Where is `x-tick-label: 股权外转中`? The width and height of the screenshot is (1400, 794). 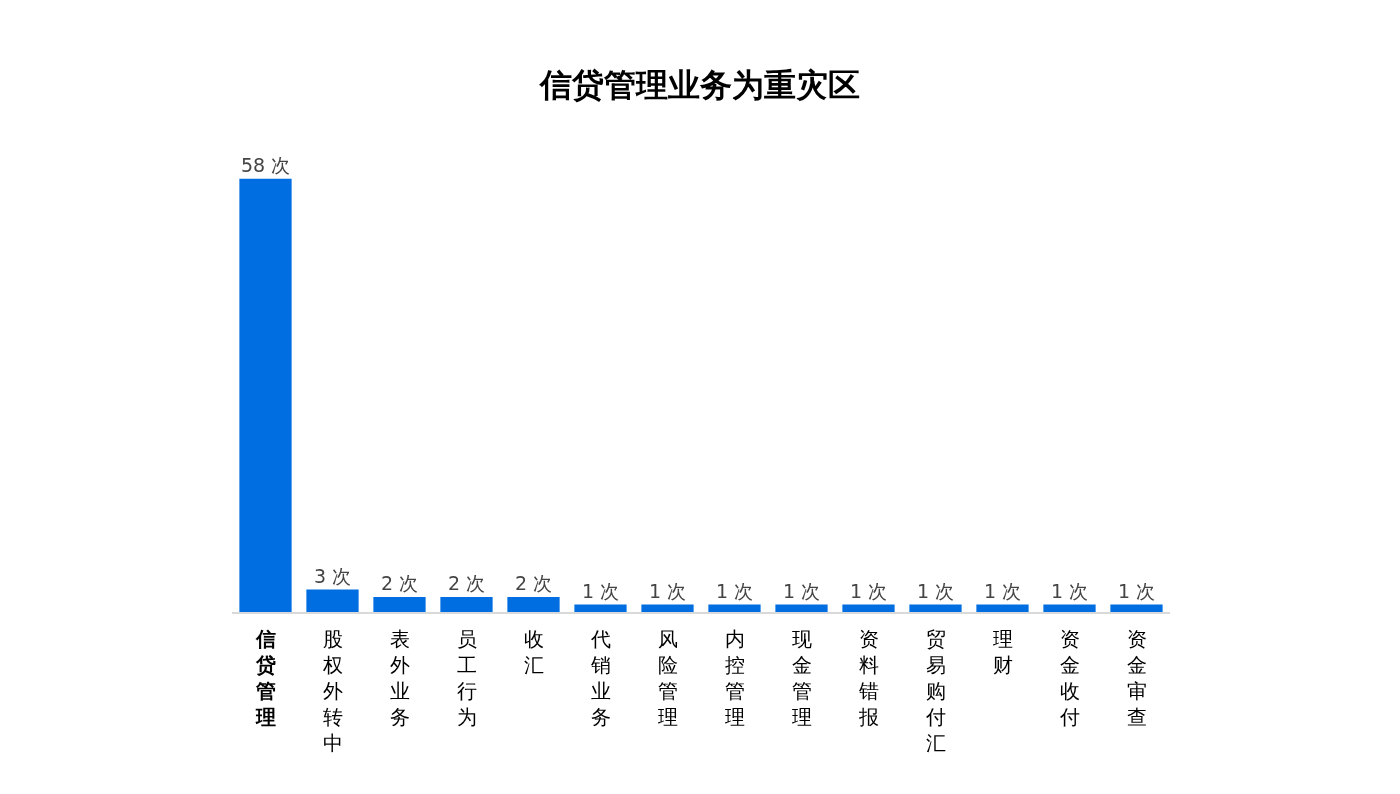
x-tick-label: 股权外转中 is located at coordinates (332, 691).